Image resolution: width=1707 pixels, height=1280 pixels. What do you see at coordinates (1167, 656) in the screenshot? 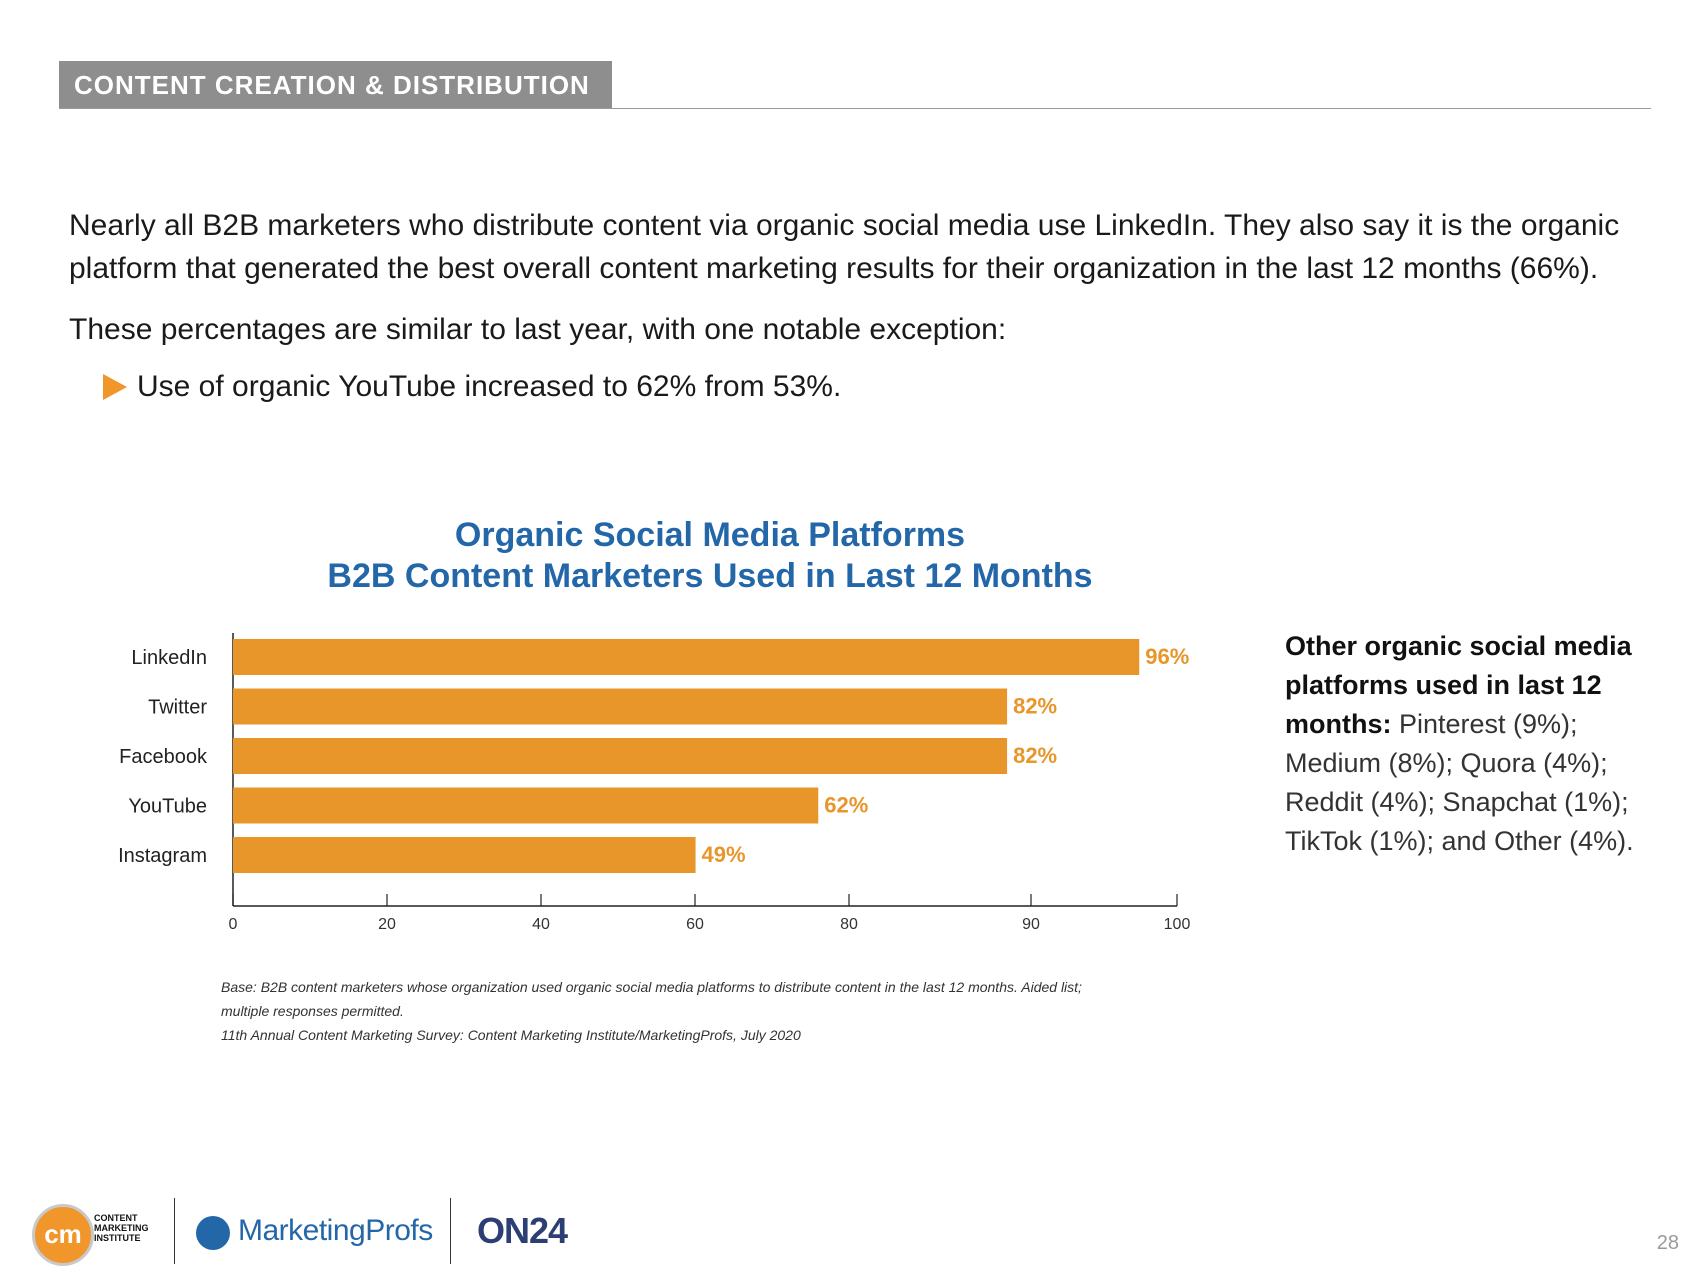
I see `data-label: 96%` at bounding box center [1167, 656].